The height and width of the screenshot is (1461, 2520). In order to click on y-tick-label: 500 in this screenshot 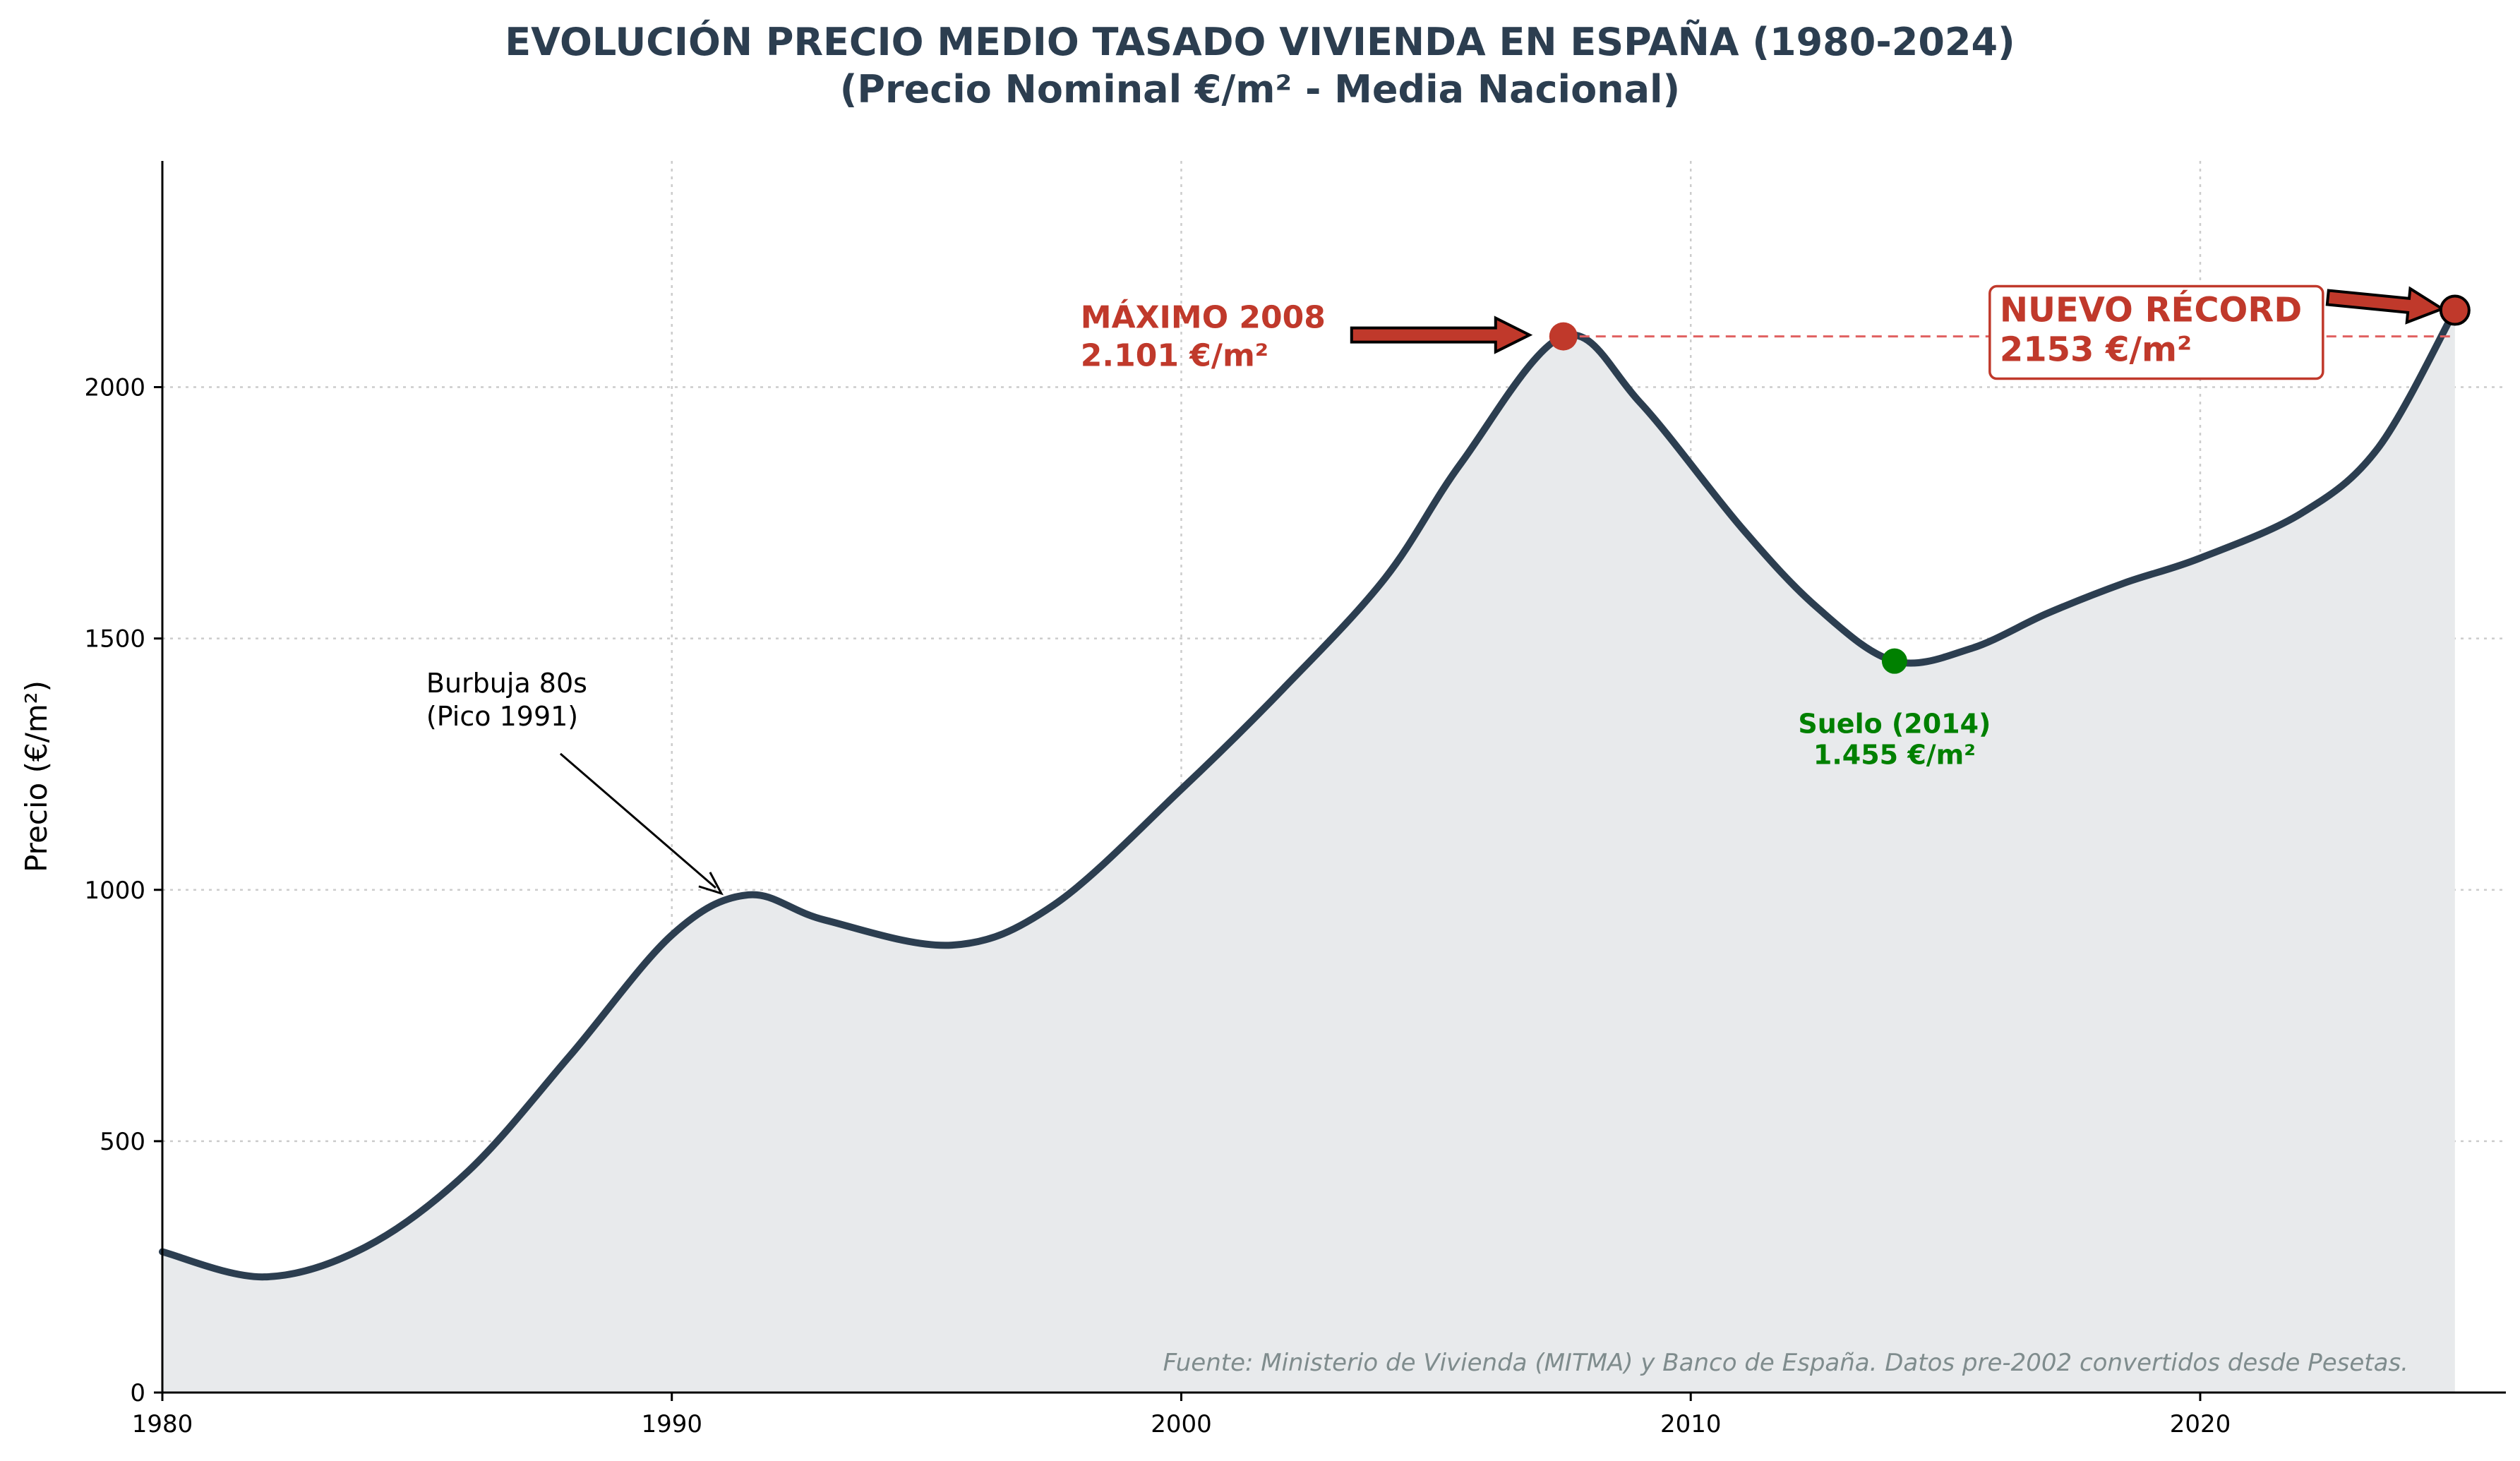, I will do `click(123, 1142)`.